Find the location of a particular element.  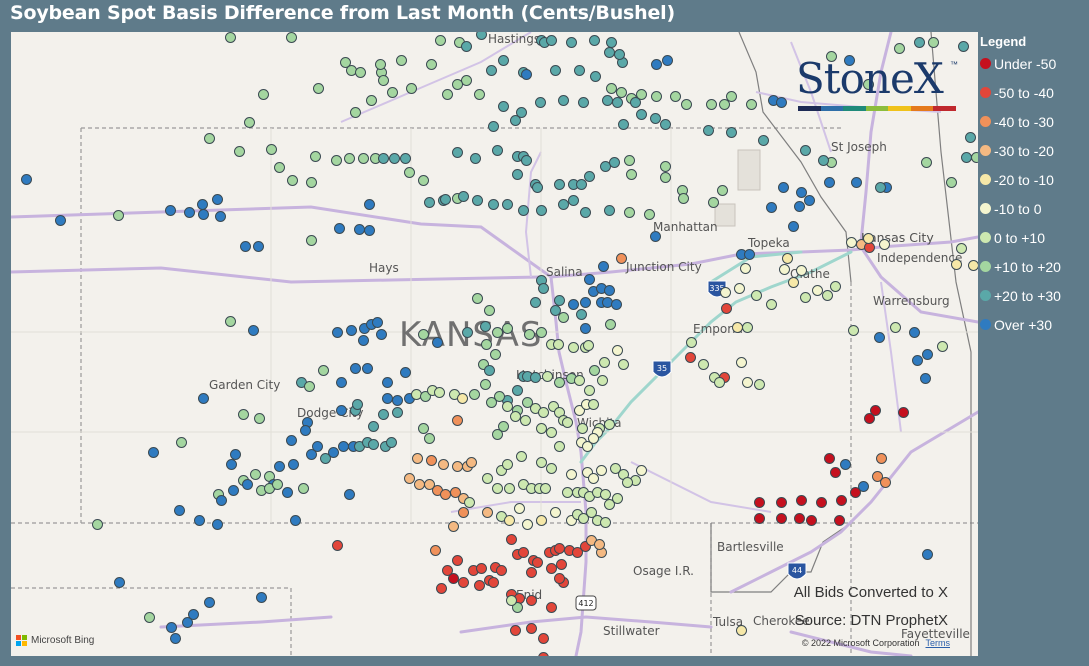

legend-item: -20 to -10 is located at coordinates (1033, 179).